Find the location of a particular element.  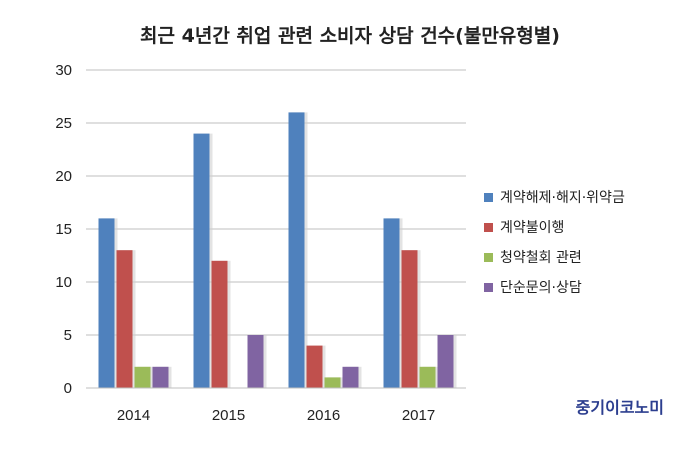

x-tick-label: 2016 is located at coordinates (323, 415).